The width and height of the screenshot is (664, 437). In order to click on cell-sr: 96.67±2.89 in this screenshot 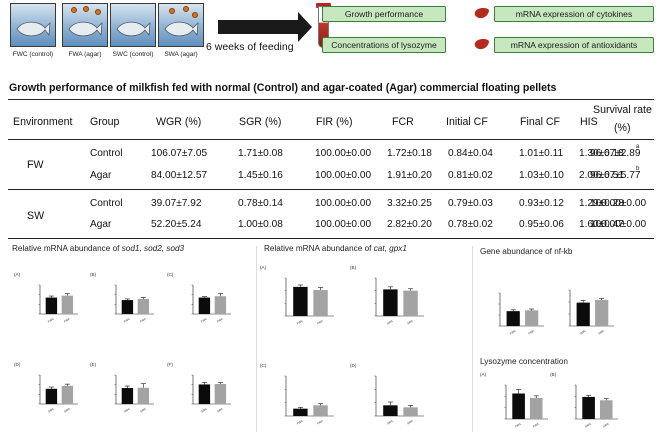, I will do `click(615, 153)`.